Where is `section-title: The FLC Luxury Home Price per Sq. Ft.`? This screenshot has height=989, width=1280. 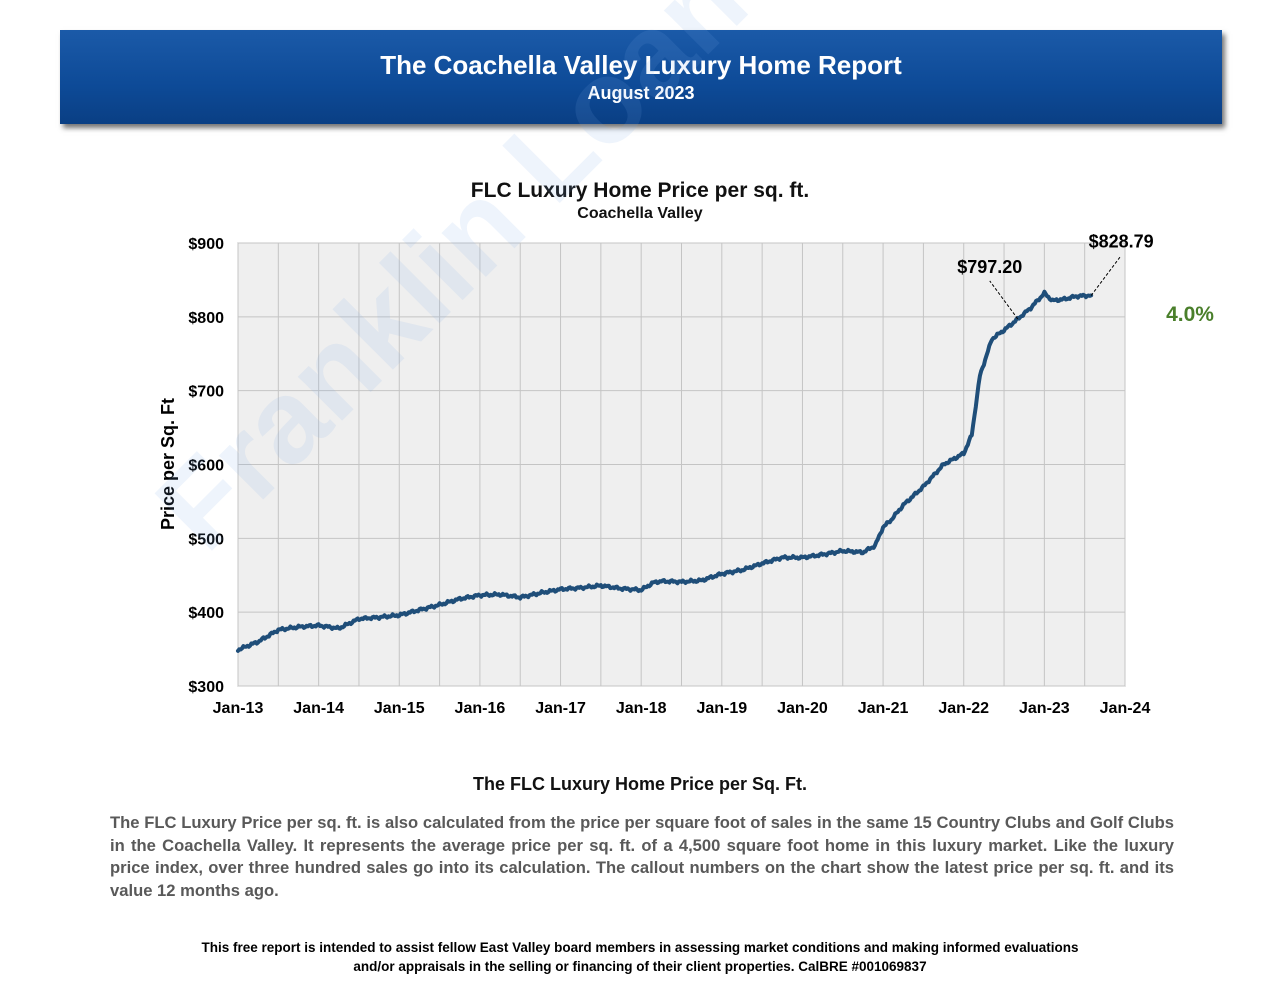
section-title: The FLC Luxury Home Price per Sq. Ft. is located at coordinates (640, 784).